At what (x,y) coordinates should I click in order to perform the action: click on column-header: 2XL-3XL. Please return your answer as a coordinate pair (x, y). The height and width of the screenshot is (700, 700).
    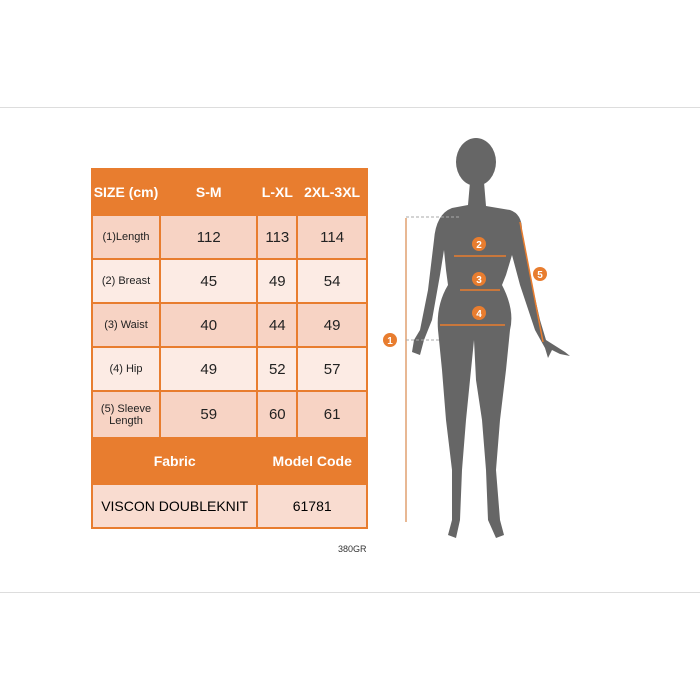
    Looking at the image, I should click on (332, 192).